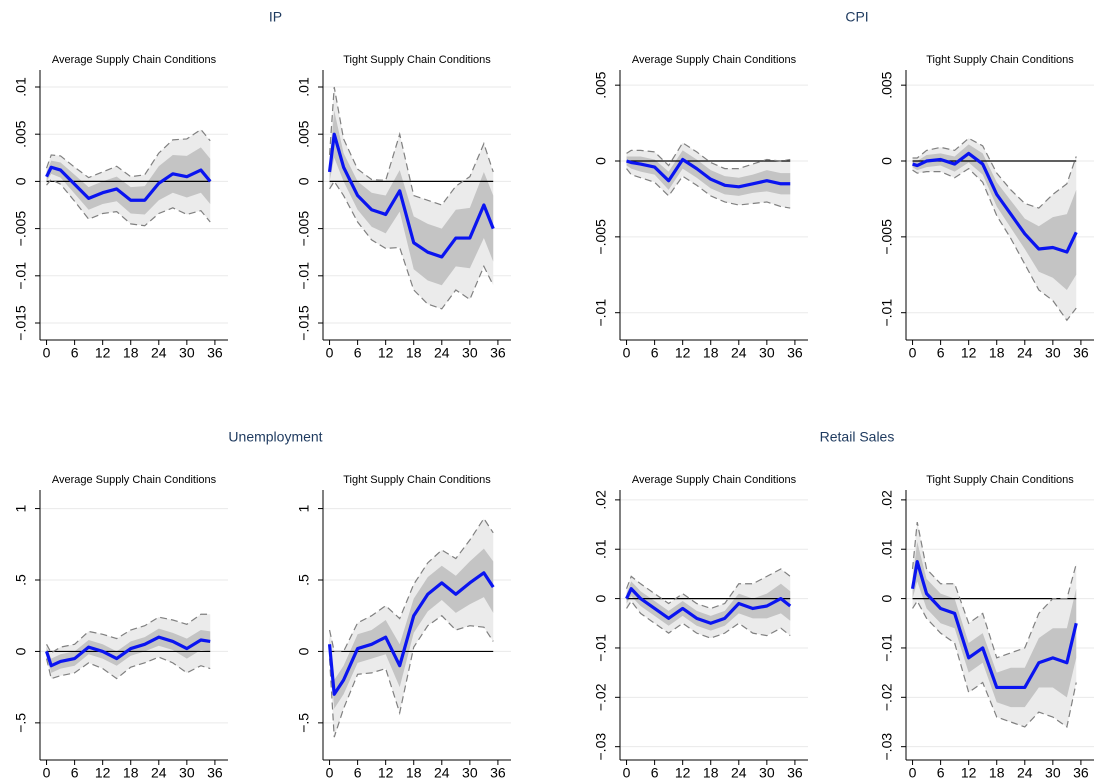 The height and width of the screenshot is (783, 1102). I want to click on group-title: IP, so click(275, 17).